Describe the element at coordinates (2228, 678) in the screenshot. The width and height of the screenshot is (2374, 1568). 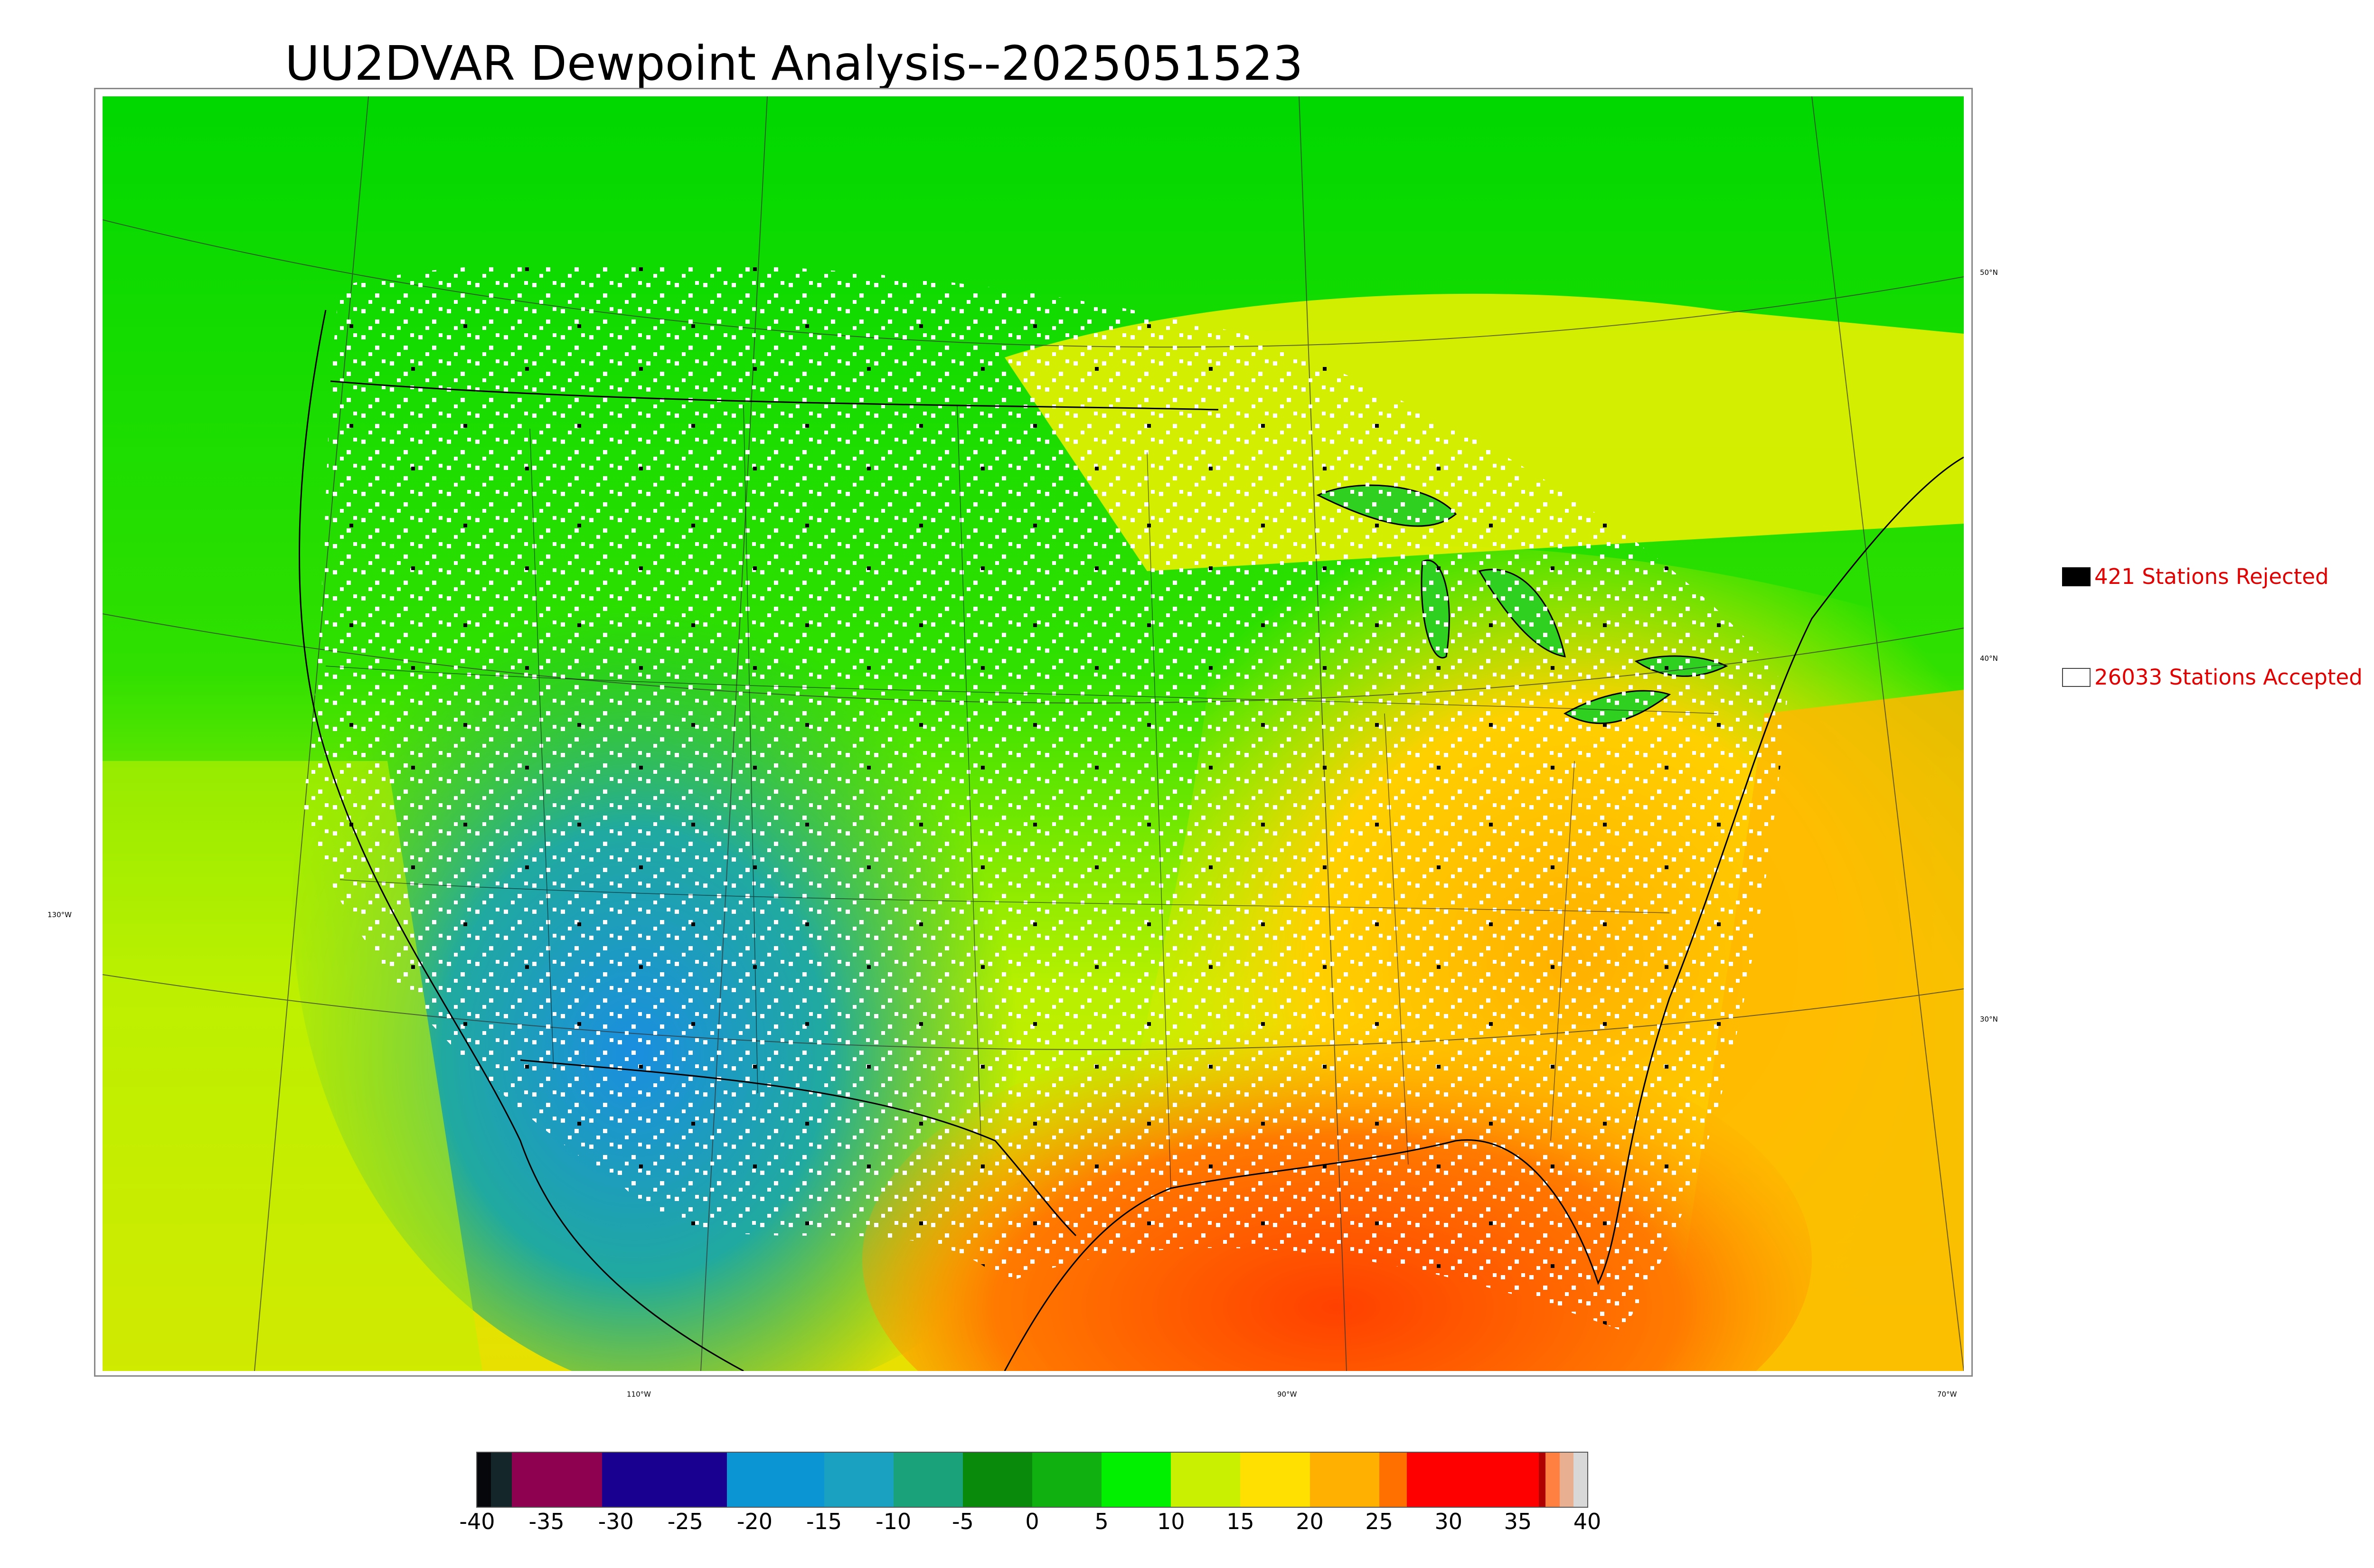
I see `accepted-label: 26033 Stations Accepted` at that location.